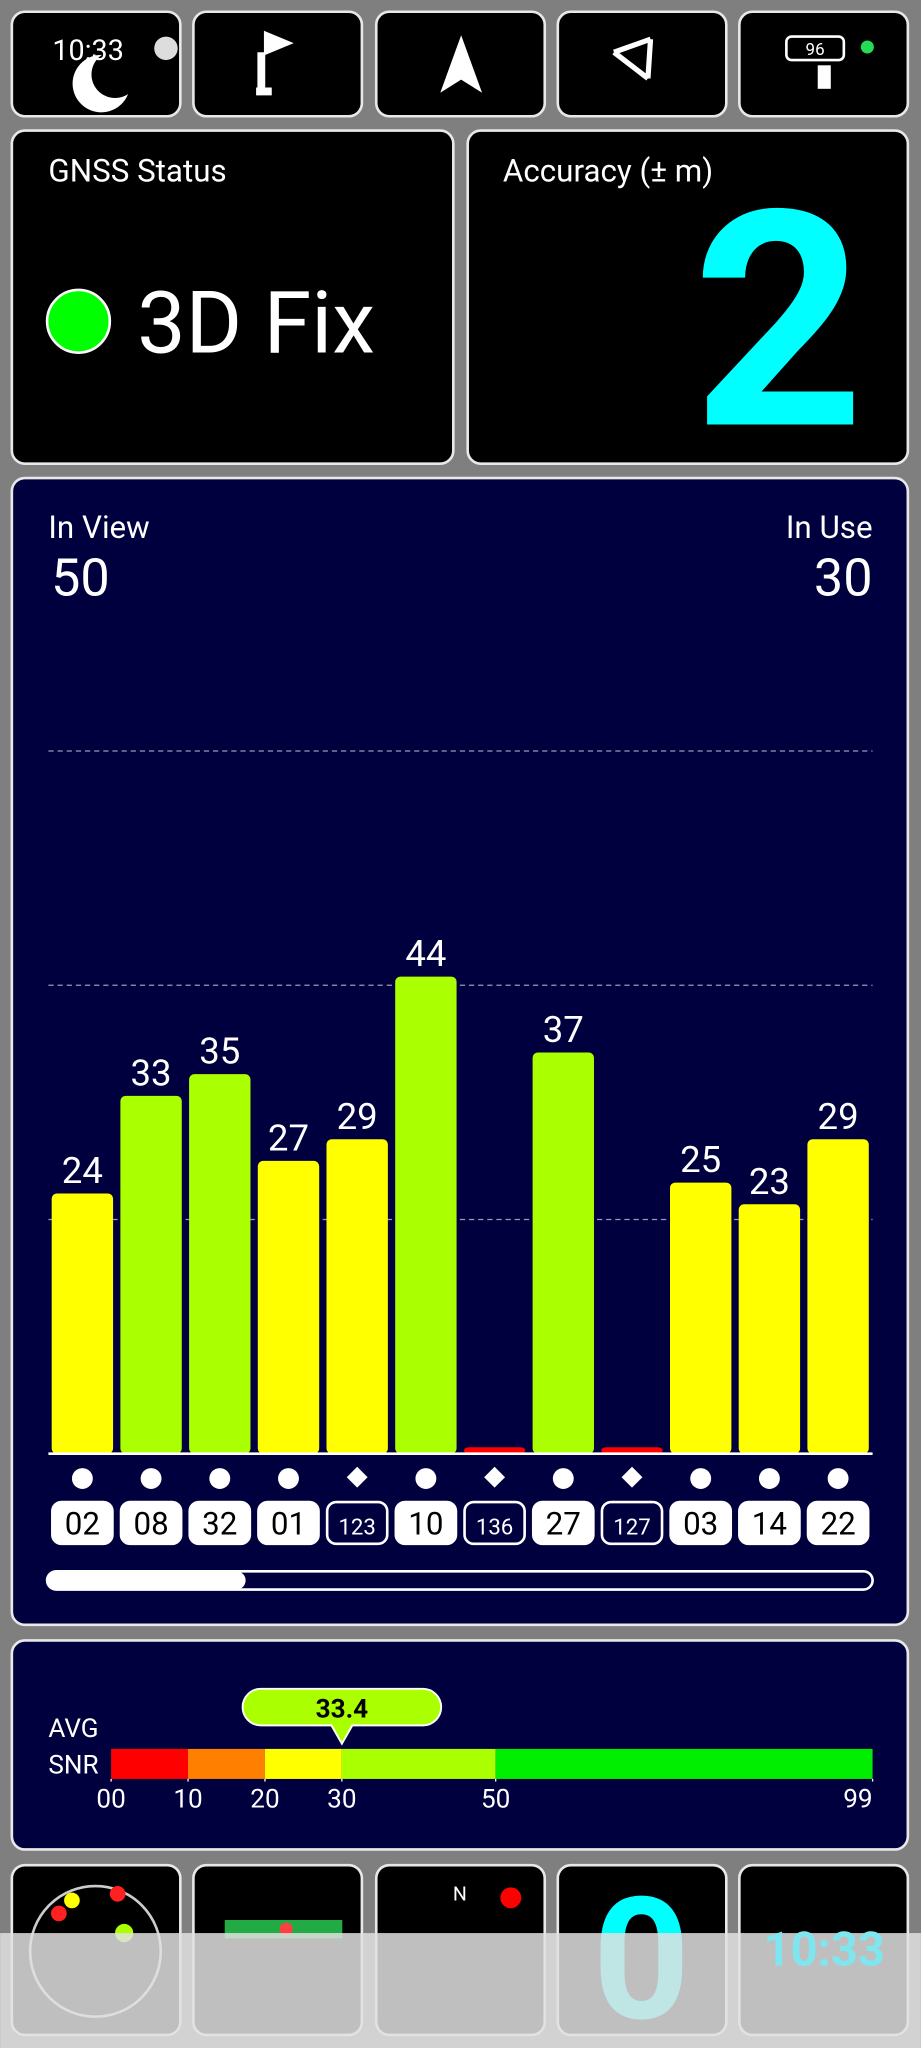  I want to click on fix-indicator, so click(78, 321).